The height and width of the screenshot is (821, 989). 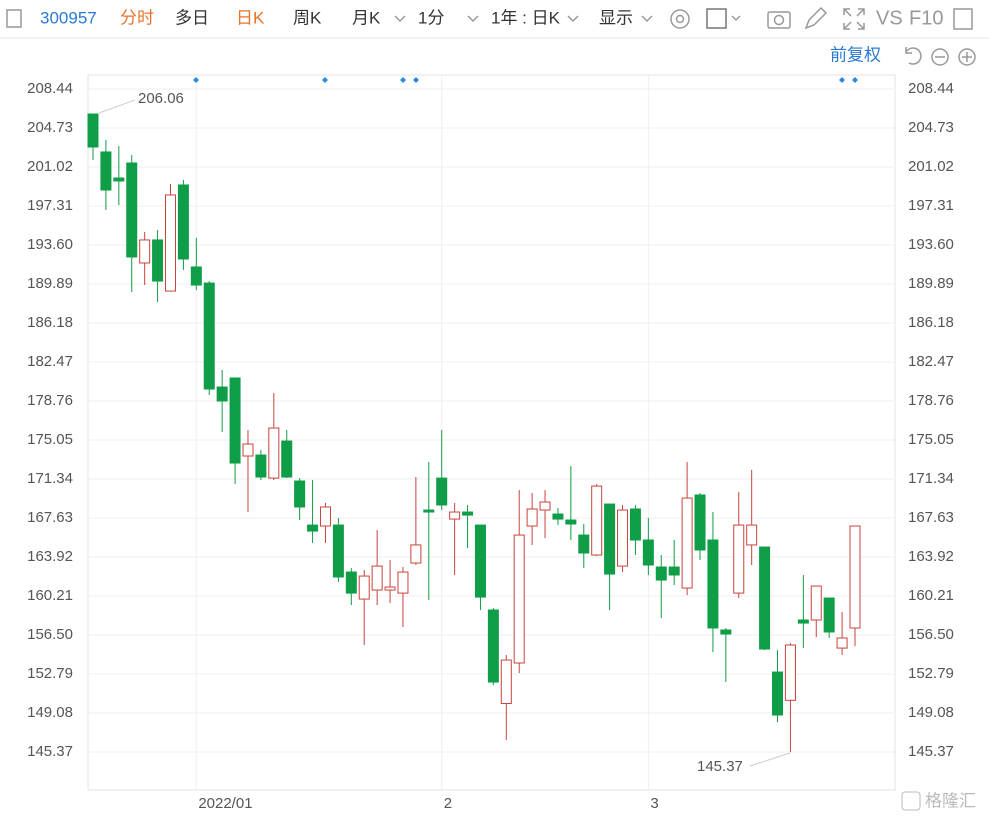 What do you see at coordinates (50, 517) in the screenshot?
I see `y-tick-label: 167.63` at bounding box center [50, 517].